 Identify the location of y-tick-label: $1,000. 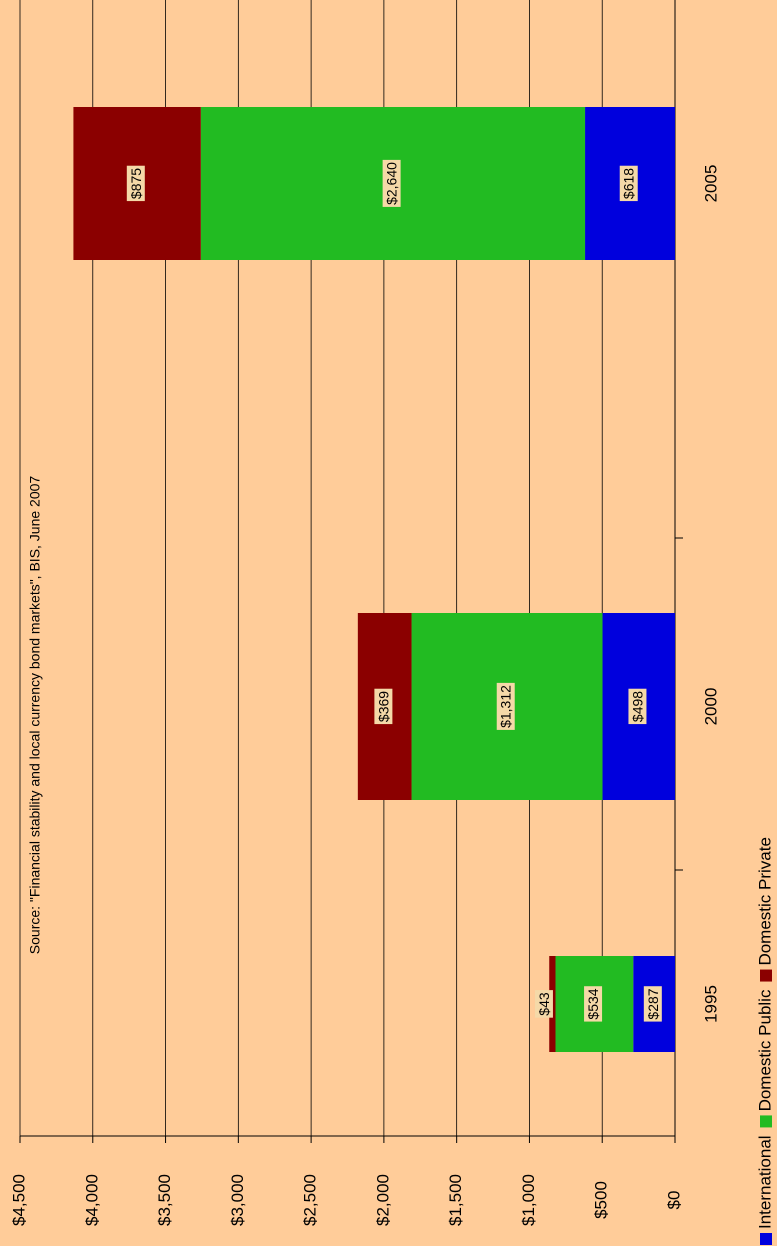
(528, 1200).